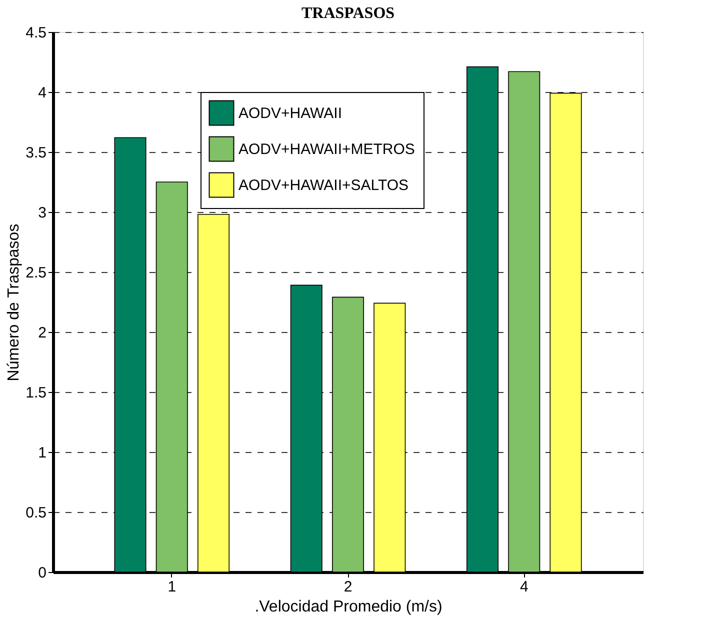 The image size is (701, 644). What do you see at coordinates (42, 453) in the screenshot?
I see `y-tick-label: 1` at bounding box center [42, 453].